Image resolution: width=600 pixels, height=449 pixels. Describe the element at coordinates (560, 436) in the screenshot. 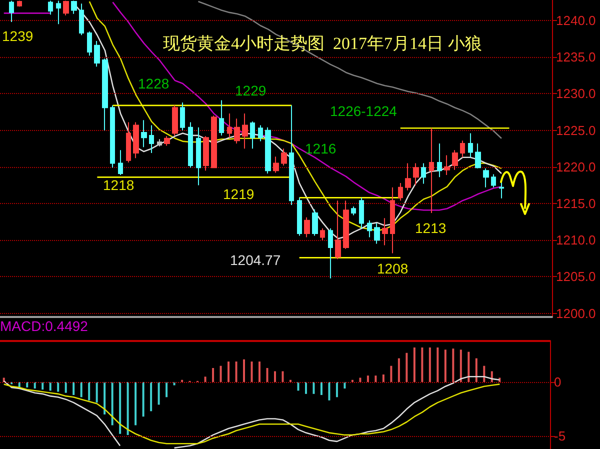

I see `y-tick-label: -5` at that location.